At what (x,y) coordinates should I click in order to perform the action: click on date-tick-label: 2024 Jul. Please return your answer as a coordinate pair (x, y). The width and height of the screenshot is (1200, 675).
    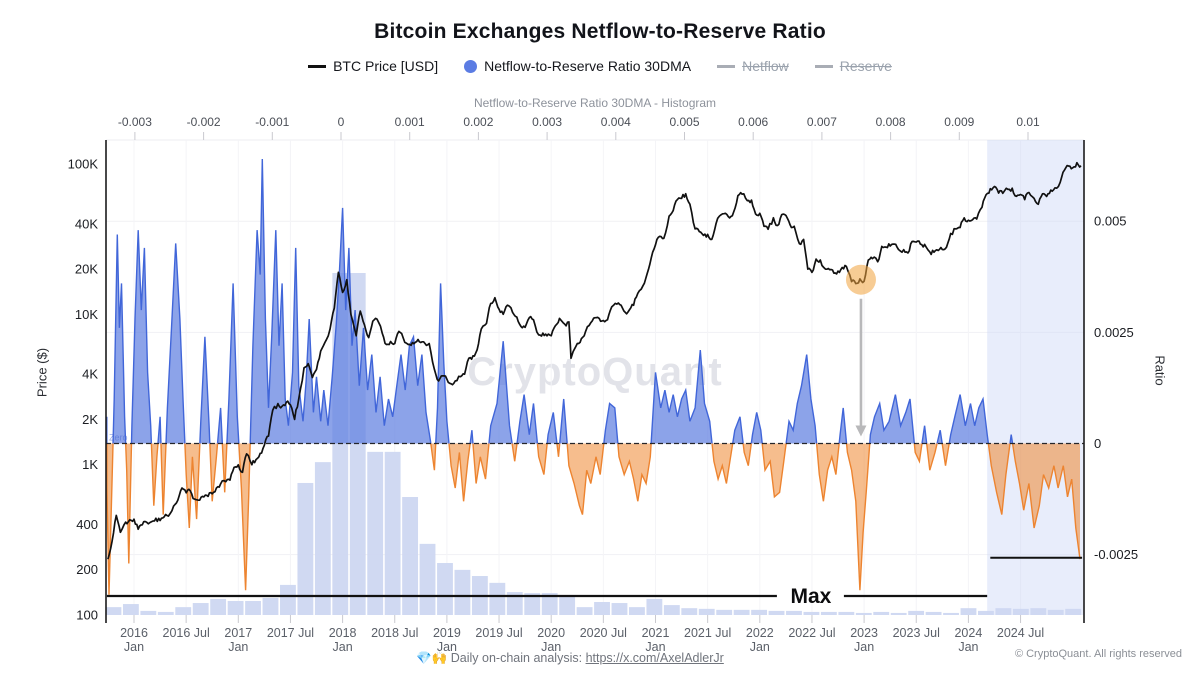
    Looking at the image, I should click on (1020, 633).